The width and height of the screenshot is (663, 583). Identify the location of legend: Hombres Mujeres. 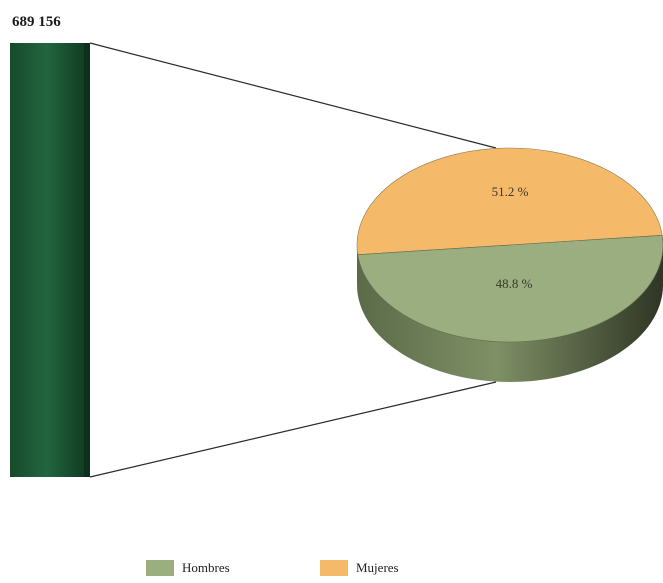
(331, 570).